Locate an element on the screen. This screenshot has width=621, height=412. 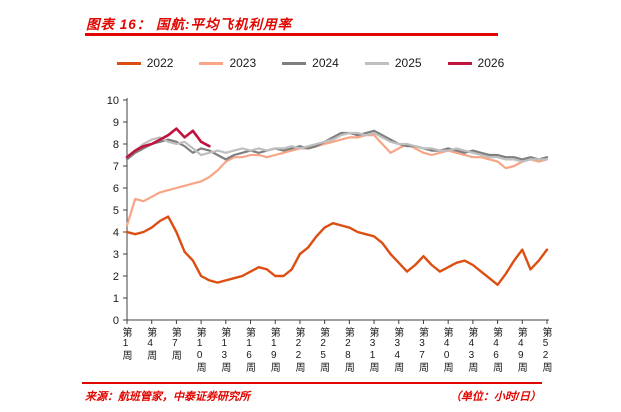
series-line-2022 is located at coordinates (337, 250).